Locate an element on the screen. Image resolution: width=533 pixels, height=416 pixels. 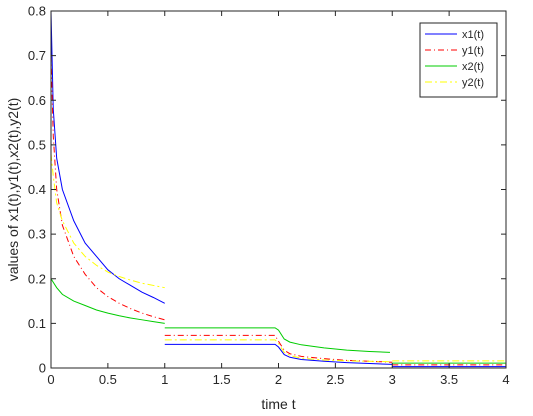
x-axis-title: time t is located at coordinates (278, 404).